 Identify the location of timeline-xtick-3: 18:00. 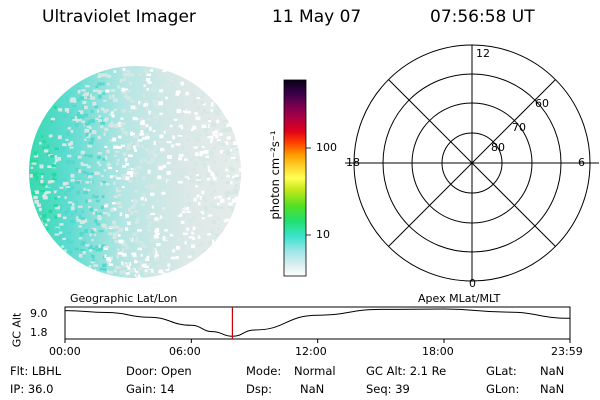
(438, 351).